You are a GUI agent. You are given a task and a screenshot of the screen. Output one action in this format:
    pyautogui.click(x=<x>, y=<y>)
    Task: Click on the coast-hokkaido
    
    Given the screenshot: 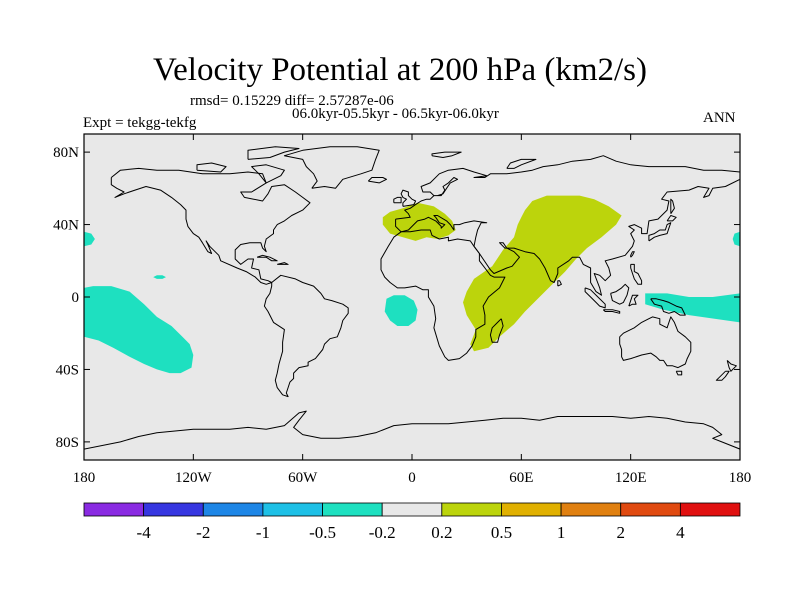 What is the action you would take?
    pyautogui.click(x=671, y=218)
    